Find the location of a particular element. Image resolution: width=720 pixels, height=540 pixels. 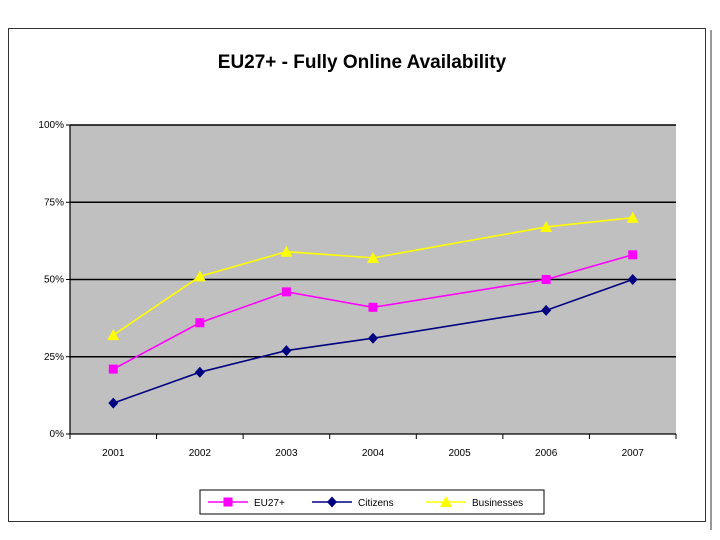

x-tick-label: 2002 is located at coordinates (200, 453).